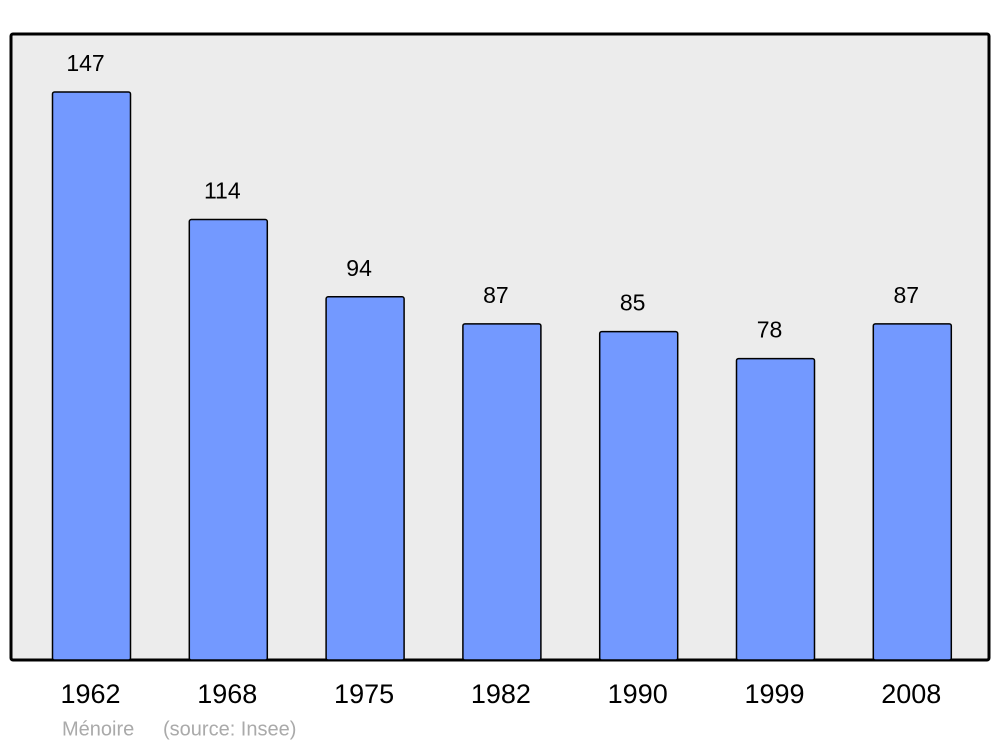 This screenshot has height=747, width=1000. I want to click on value-label: 78, so click(770, 330).